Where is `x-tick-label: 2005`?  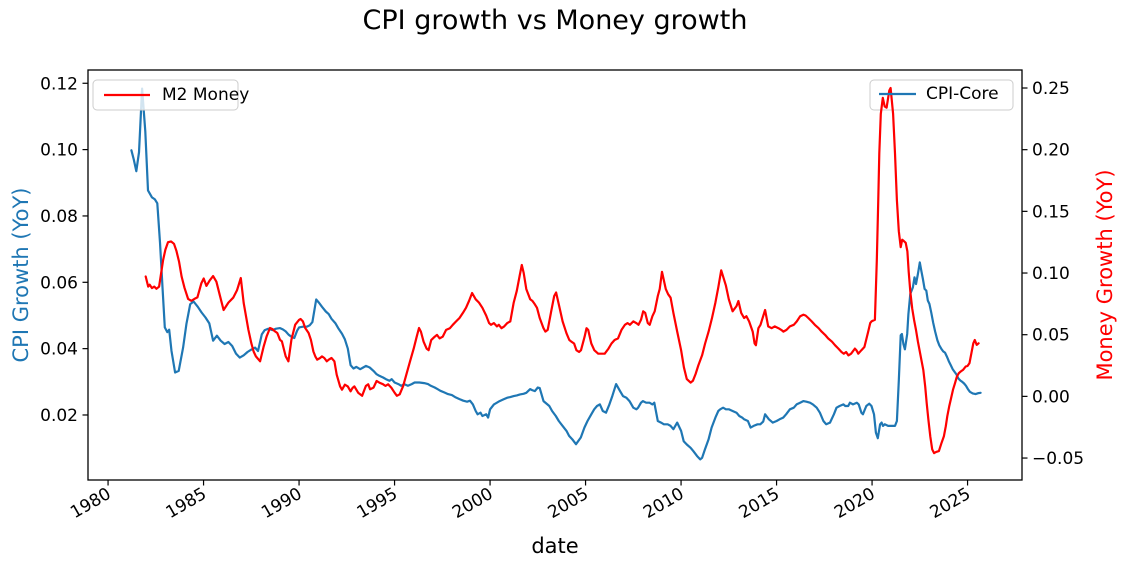 x-tick-label: 2005 is located at coordinates (568, 503).